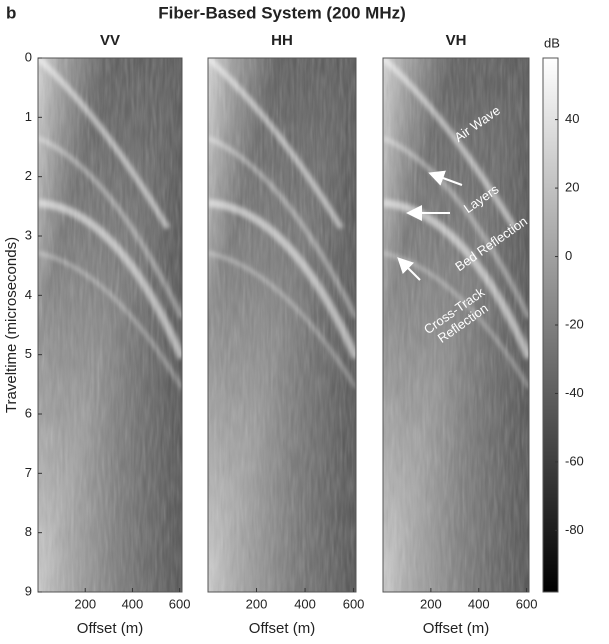 The height and width of the screenshot is (644, 609). What do you see at coordinates (110, 40) in the screenshot?
I see `panel-title: VV` at bounding box center [110, 40].